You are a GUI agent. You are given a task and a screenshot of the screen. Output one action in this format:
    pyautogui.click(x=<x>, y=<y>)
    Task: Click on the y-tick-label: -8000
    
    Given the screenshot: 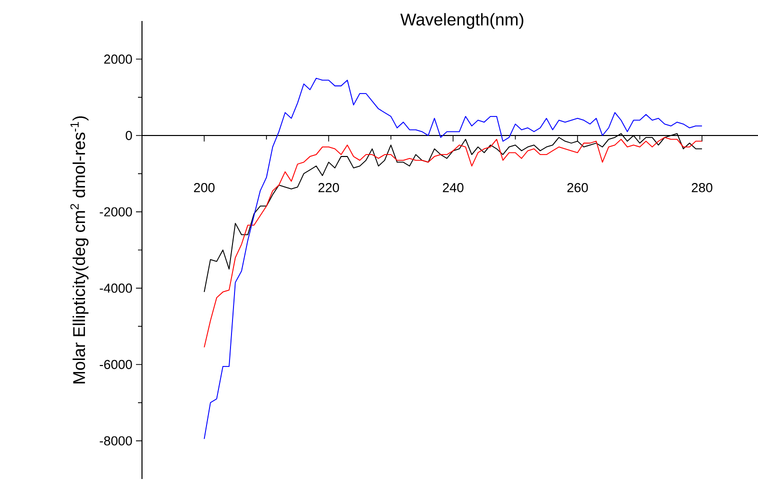 What is the action you would take?
    pyautogui.click(x=116, y=441)
    